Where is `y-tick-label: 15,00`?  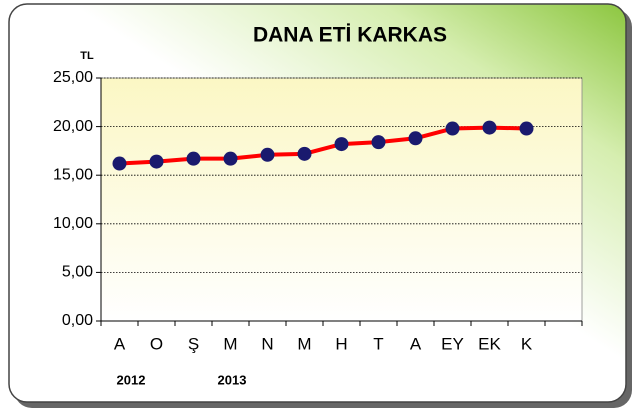
y-tick-label: 15,00 is located at coordinates (73, 174).